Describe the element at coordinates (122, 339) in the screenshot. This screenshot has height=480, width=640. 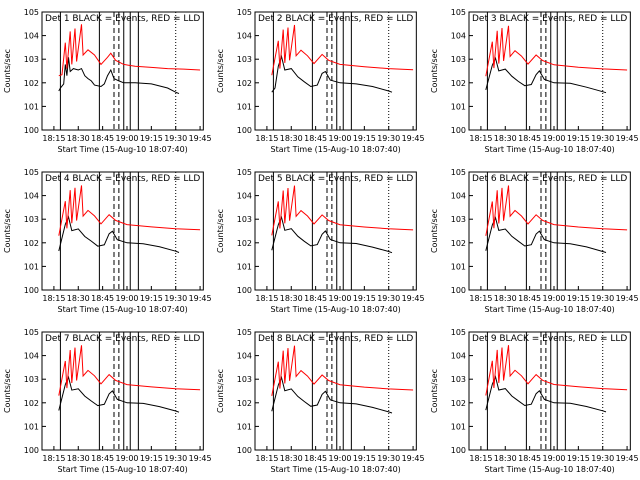
I see `panel-title: Det 7 BLACK = Events, RED = LLD` at that location.